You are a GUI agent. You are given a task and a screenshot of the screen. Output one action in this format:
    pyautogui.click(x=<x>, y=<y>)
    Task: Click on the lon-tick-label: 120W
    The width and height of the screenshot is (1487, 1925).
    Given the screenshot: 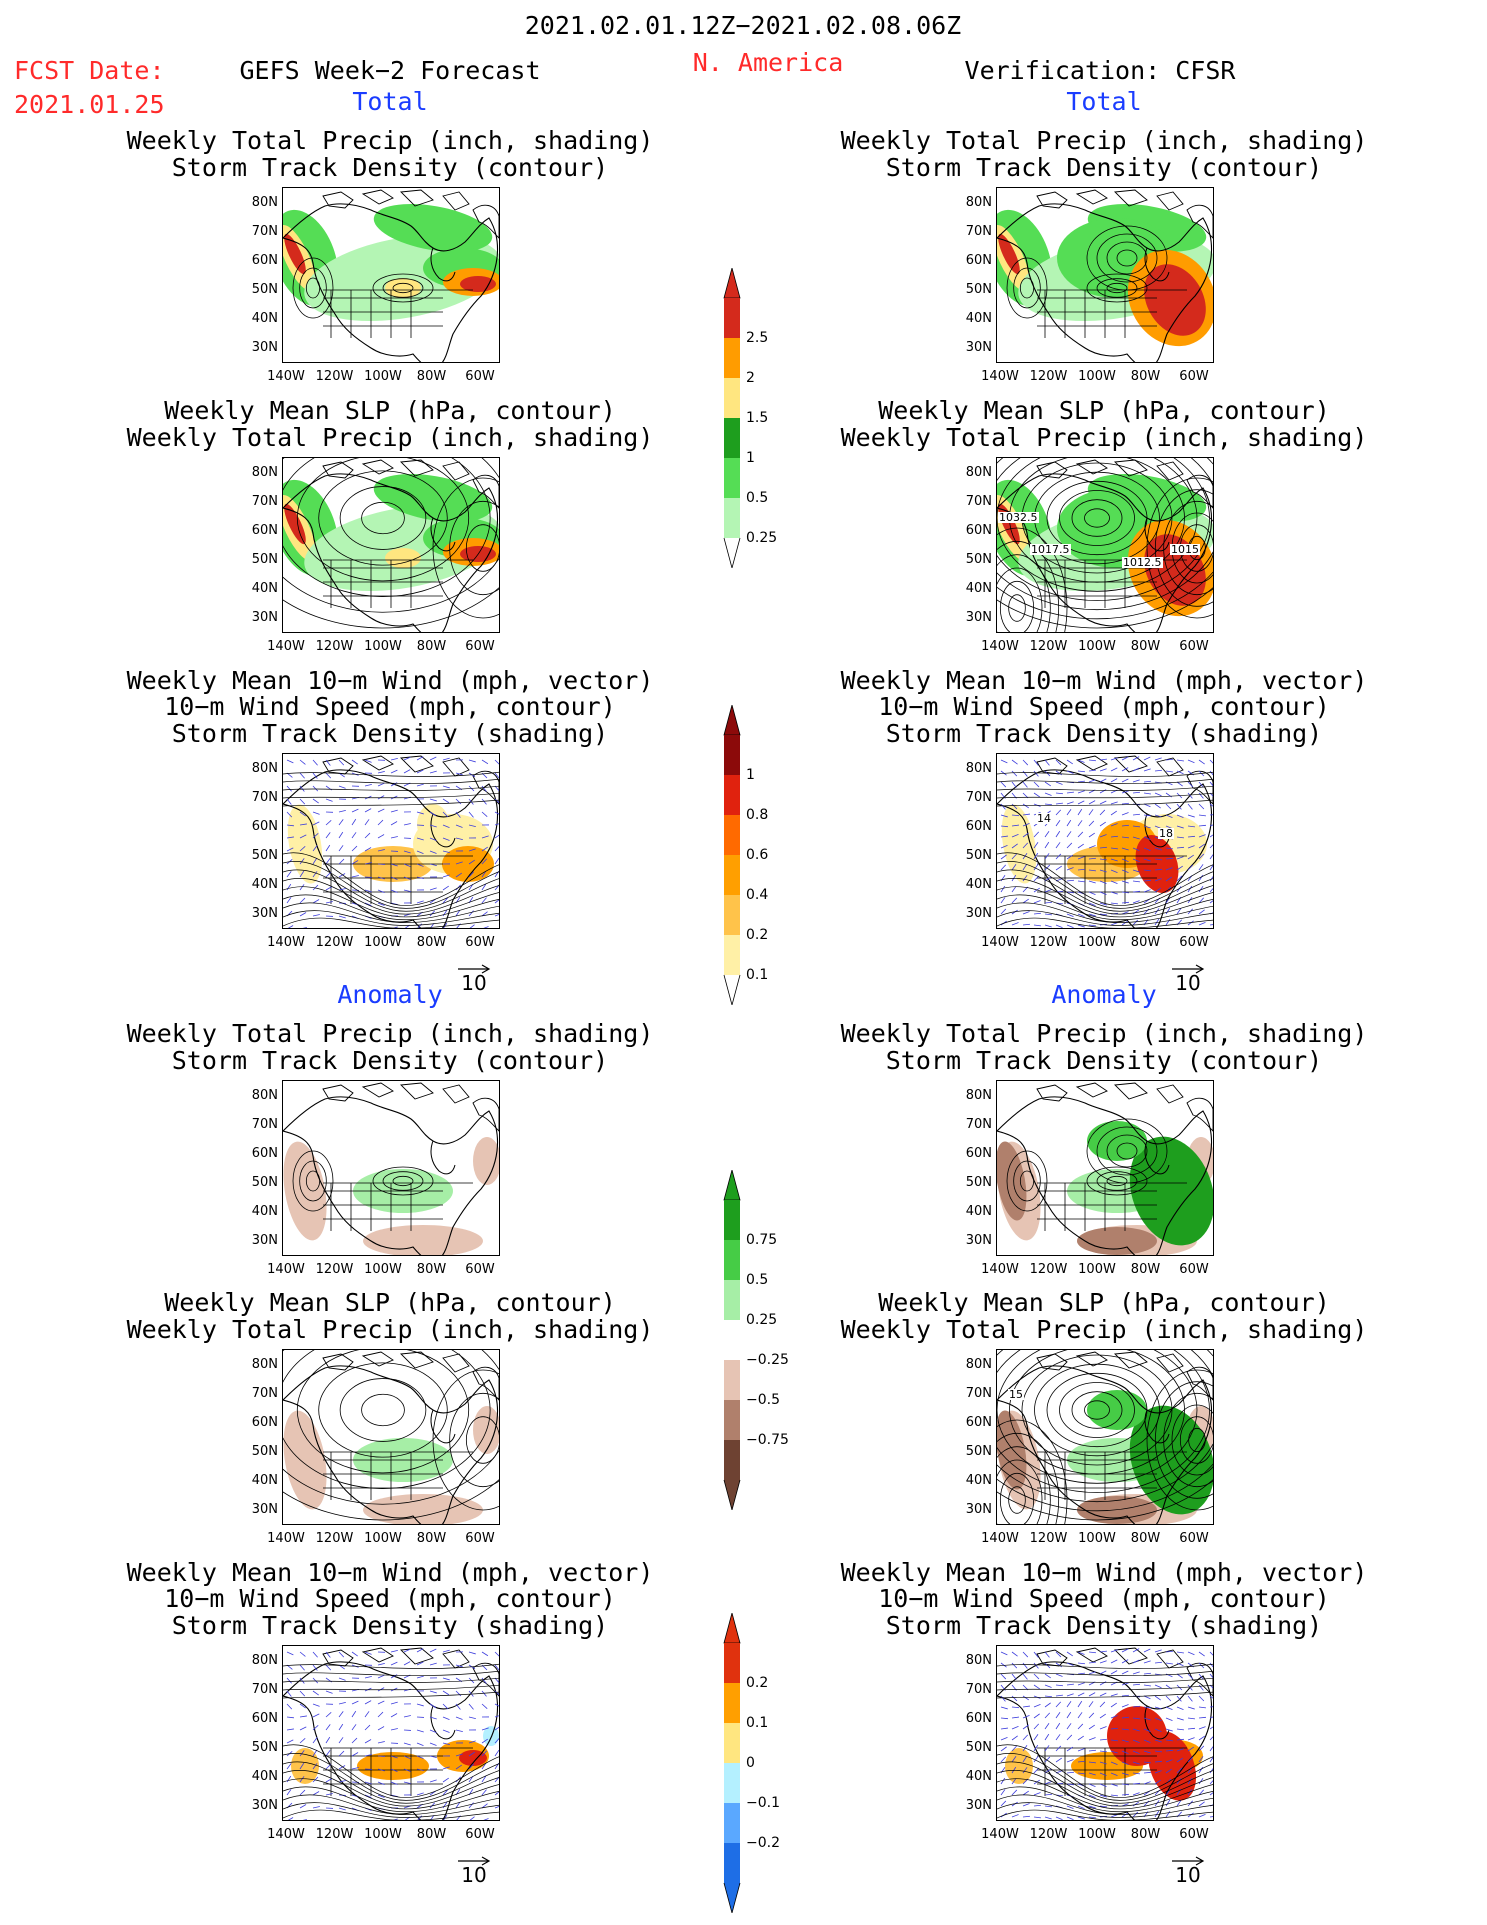 What is the action you would take?
    pyautogui.click(x=334, y=1538)
    